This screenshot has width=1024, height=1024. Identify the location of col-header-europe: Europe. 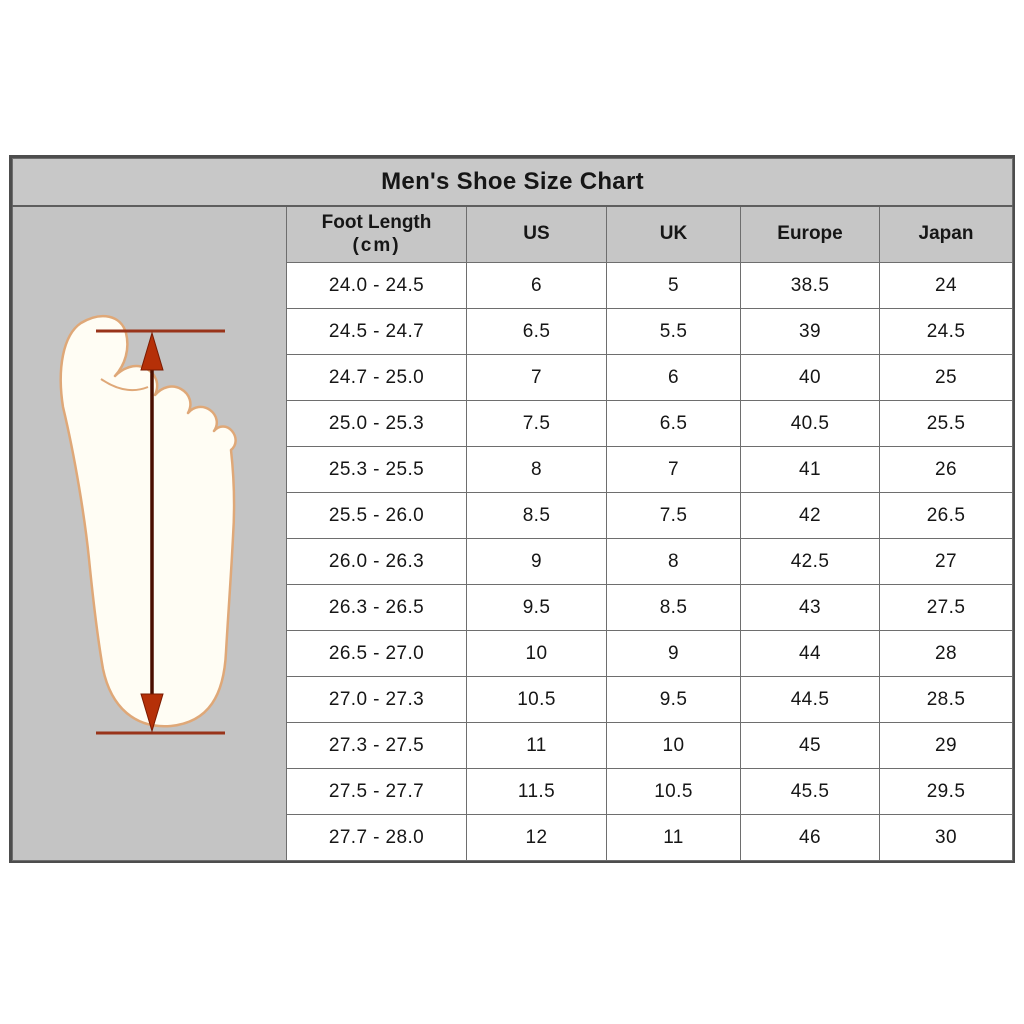
(810, 234).